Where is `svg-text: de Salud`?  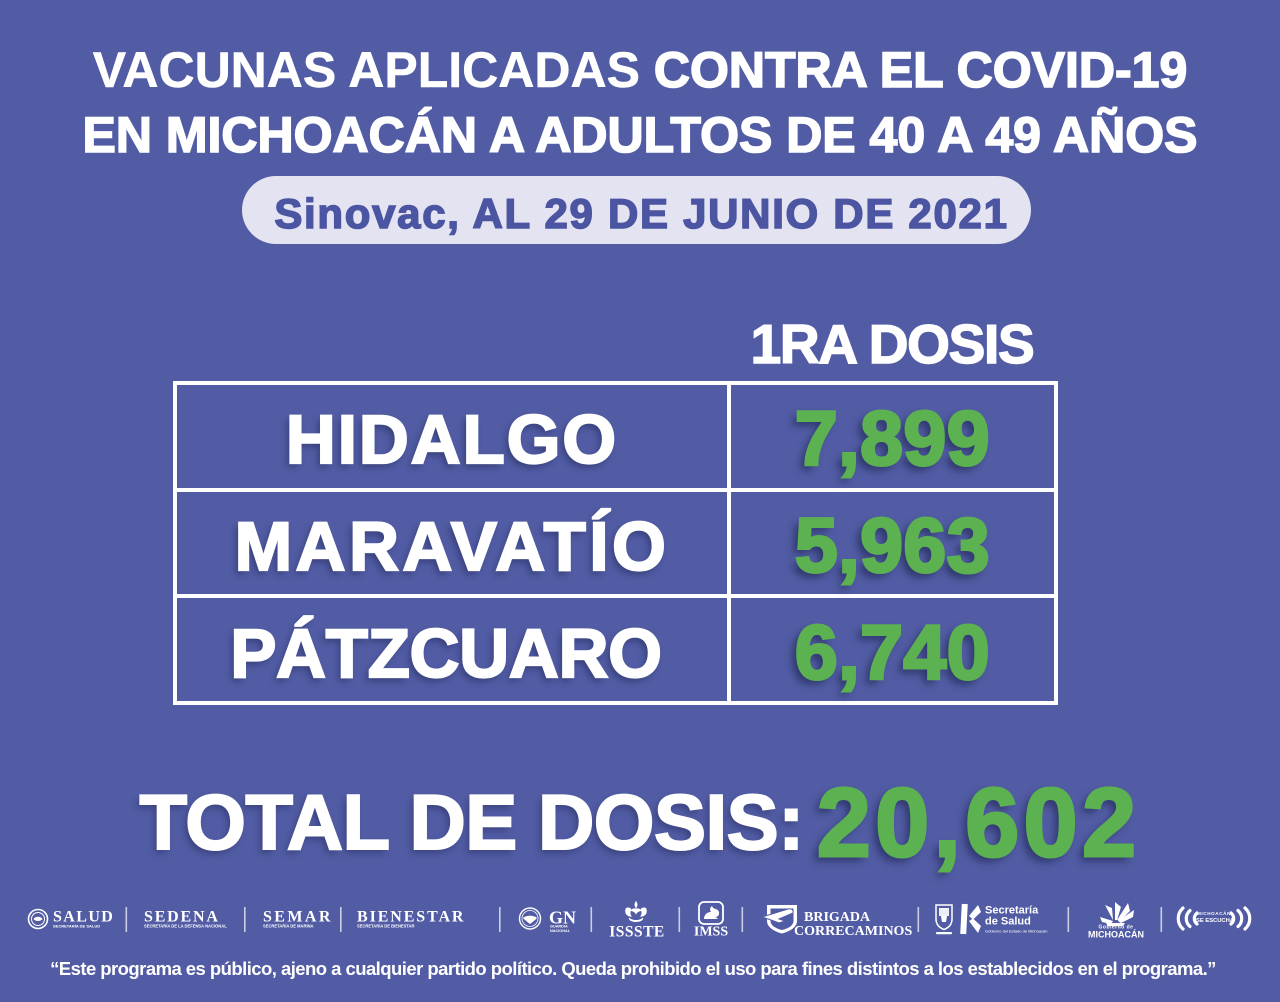 svg-text: de Salud is located at coordinates (1008, 922).